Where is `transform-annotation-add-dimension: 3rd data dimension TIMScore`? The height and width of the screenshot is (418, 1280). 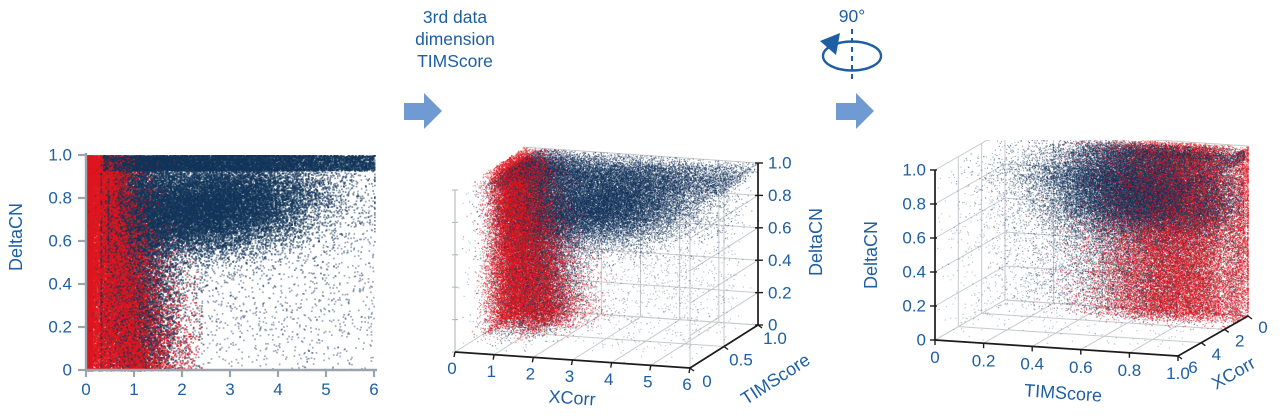
transform-annotation-add-dimension: 3rd data dimension TIMScore is located at coordinates (455, 39).